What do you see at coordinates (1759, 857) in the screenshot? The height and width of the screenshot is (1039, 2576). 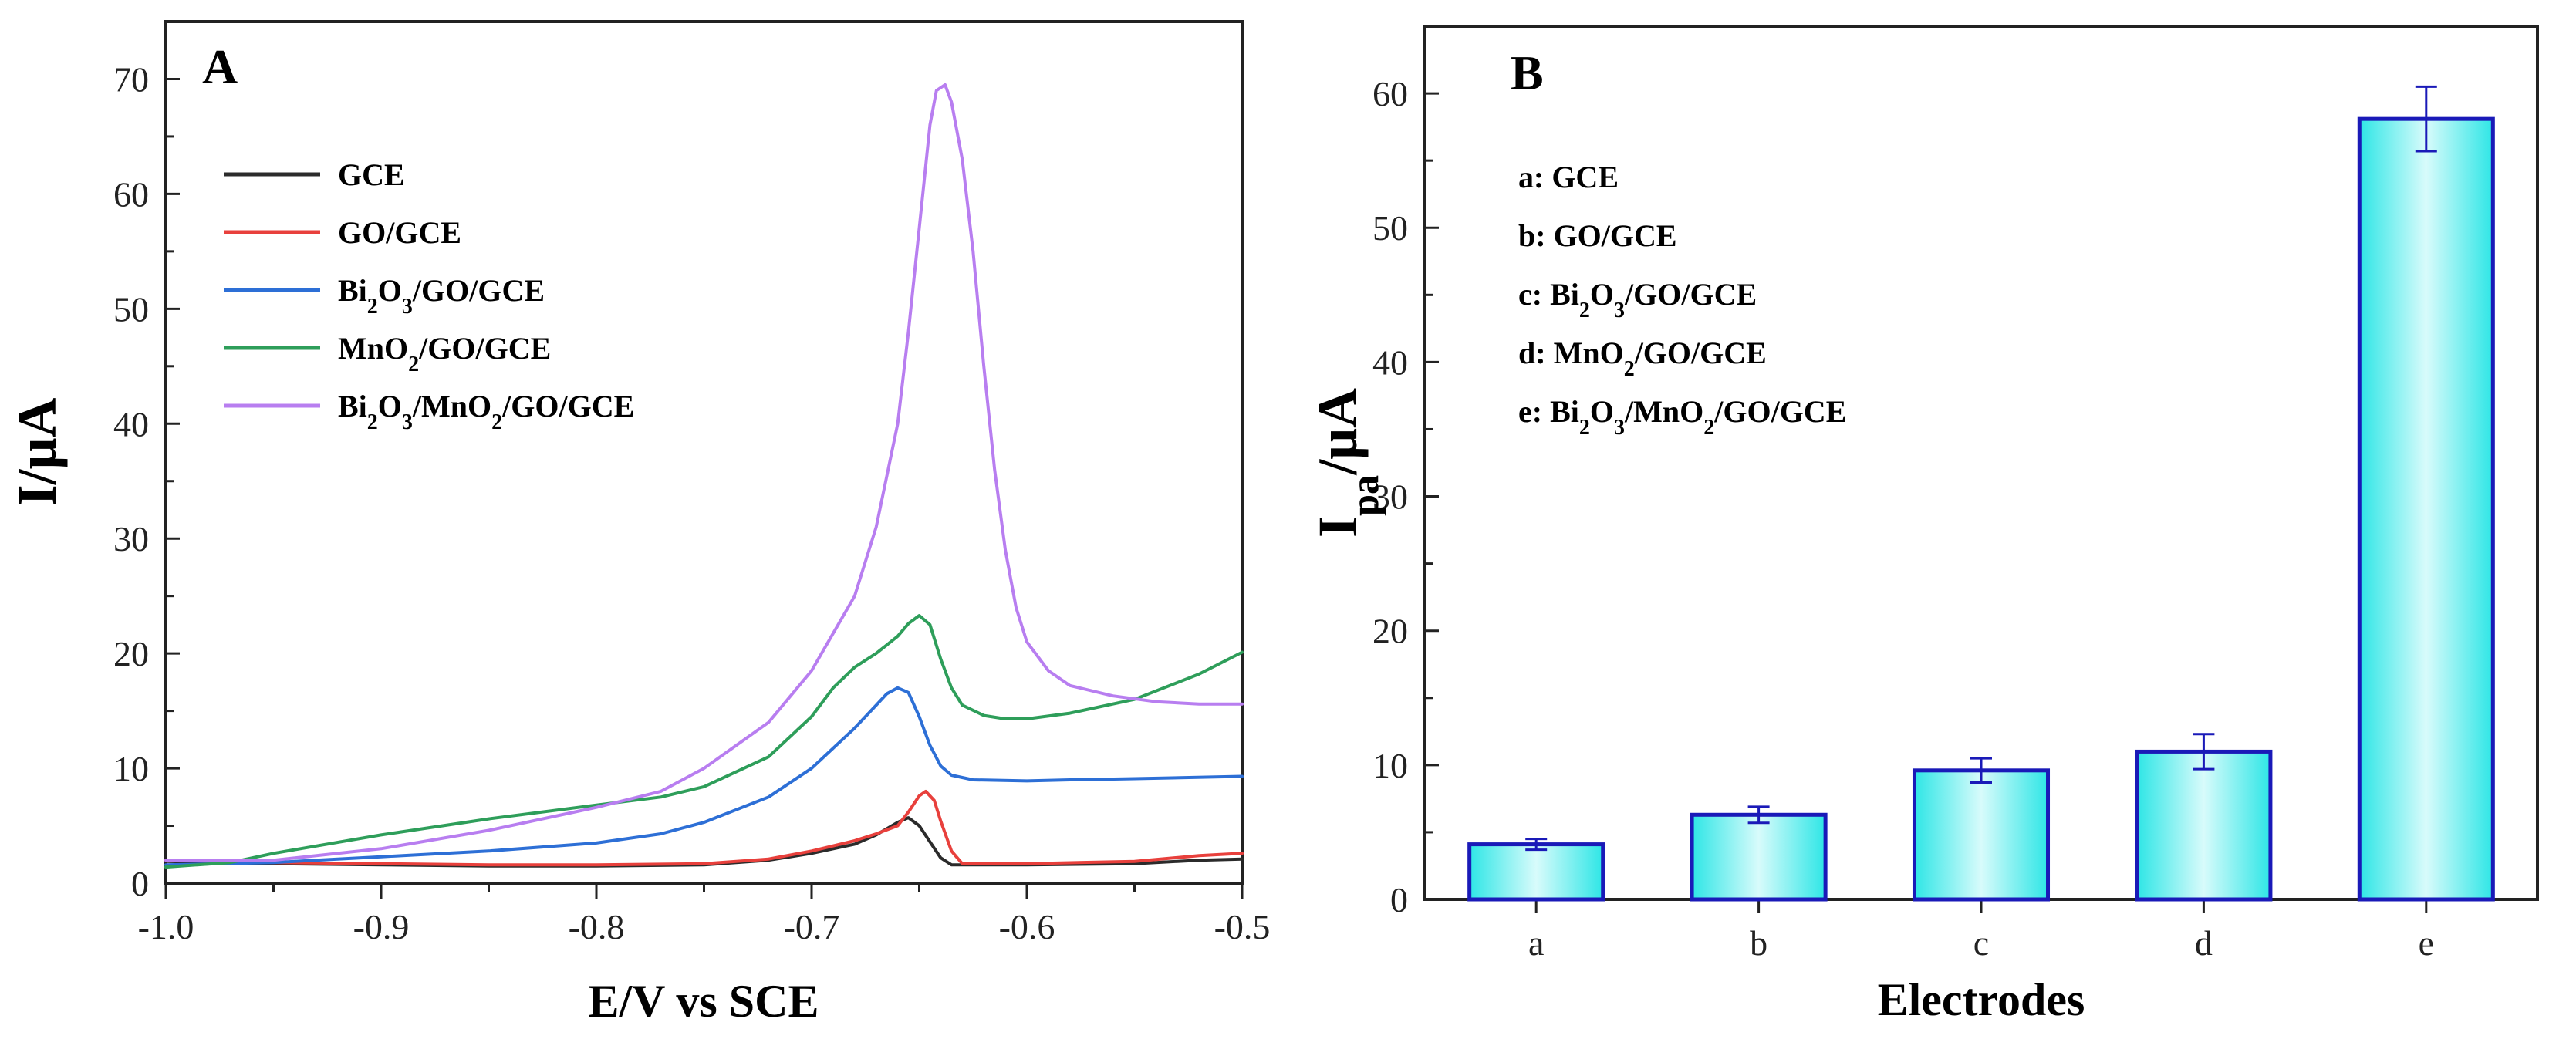 I see `bar-b` at bounding box center [1759, 857].